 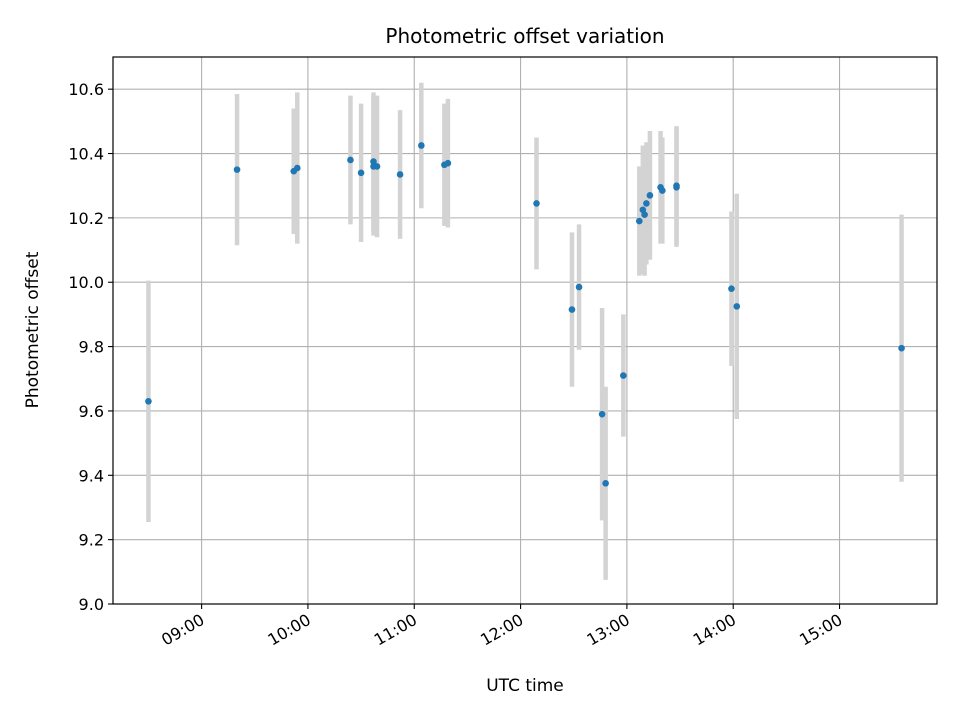 I want to click on y-tick-label: 9.0, so click(x=91, y=604).